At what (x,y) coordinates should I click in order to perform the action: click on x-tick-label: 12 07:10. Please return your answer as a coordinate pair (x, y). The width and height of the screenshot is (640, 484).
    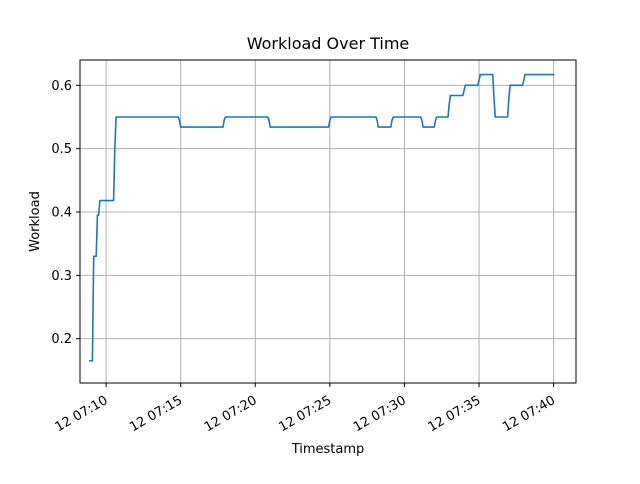
    Looking at the image, I should click on (82, 414).